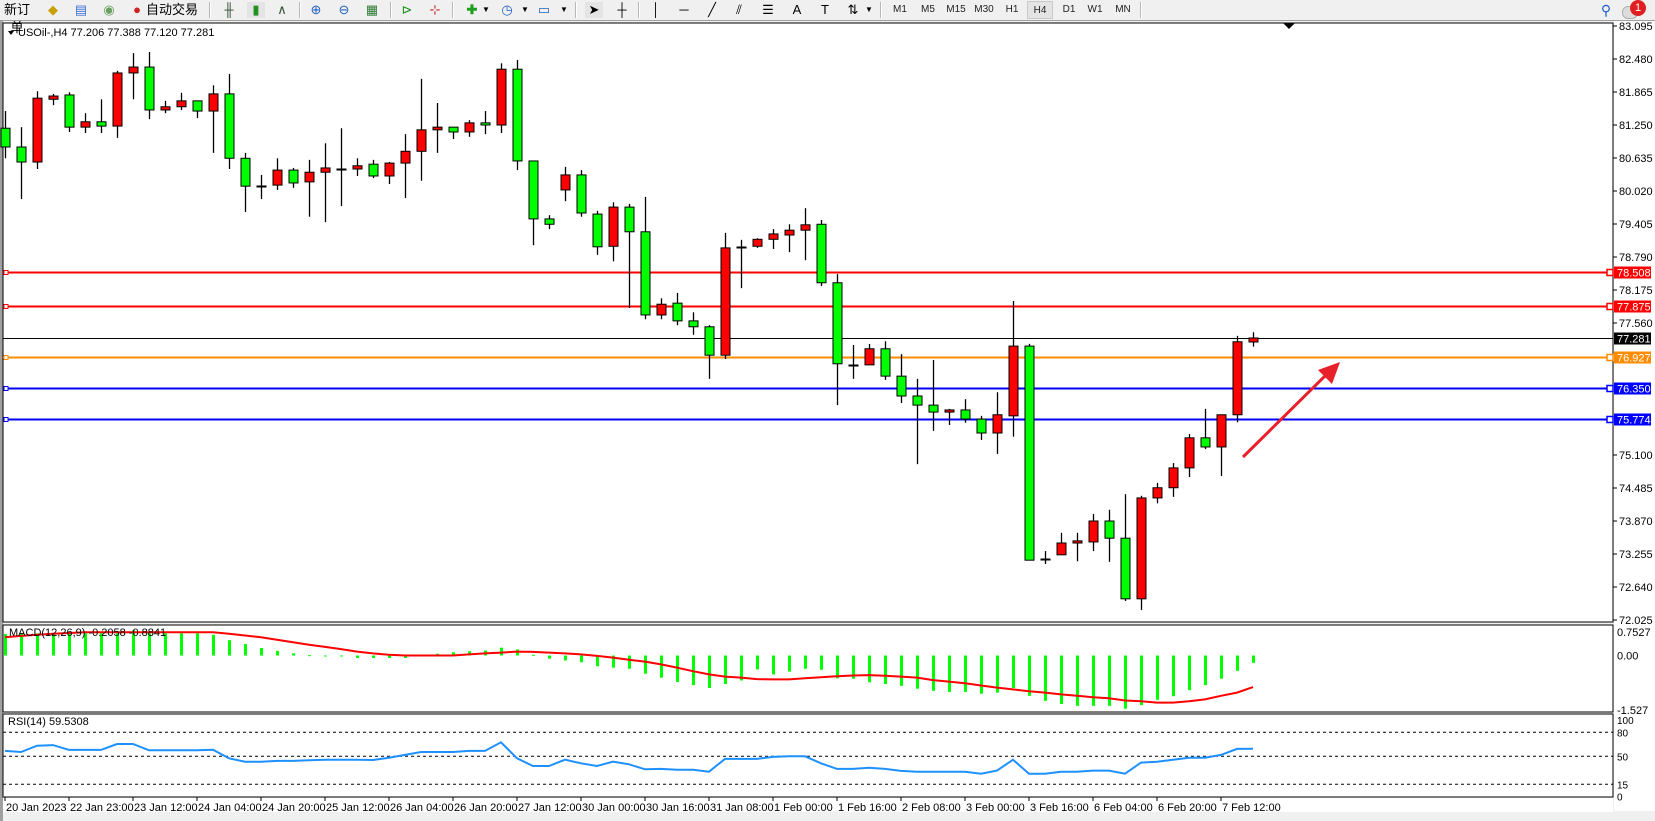 The image size is (1655, 821). What do you see at coordinates (172, 9) in the screenshot?
I see `auto-trading-button: 自动交易` at bounding box center [172, 9].